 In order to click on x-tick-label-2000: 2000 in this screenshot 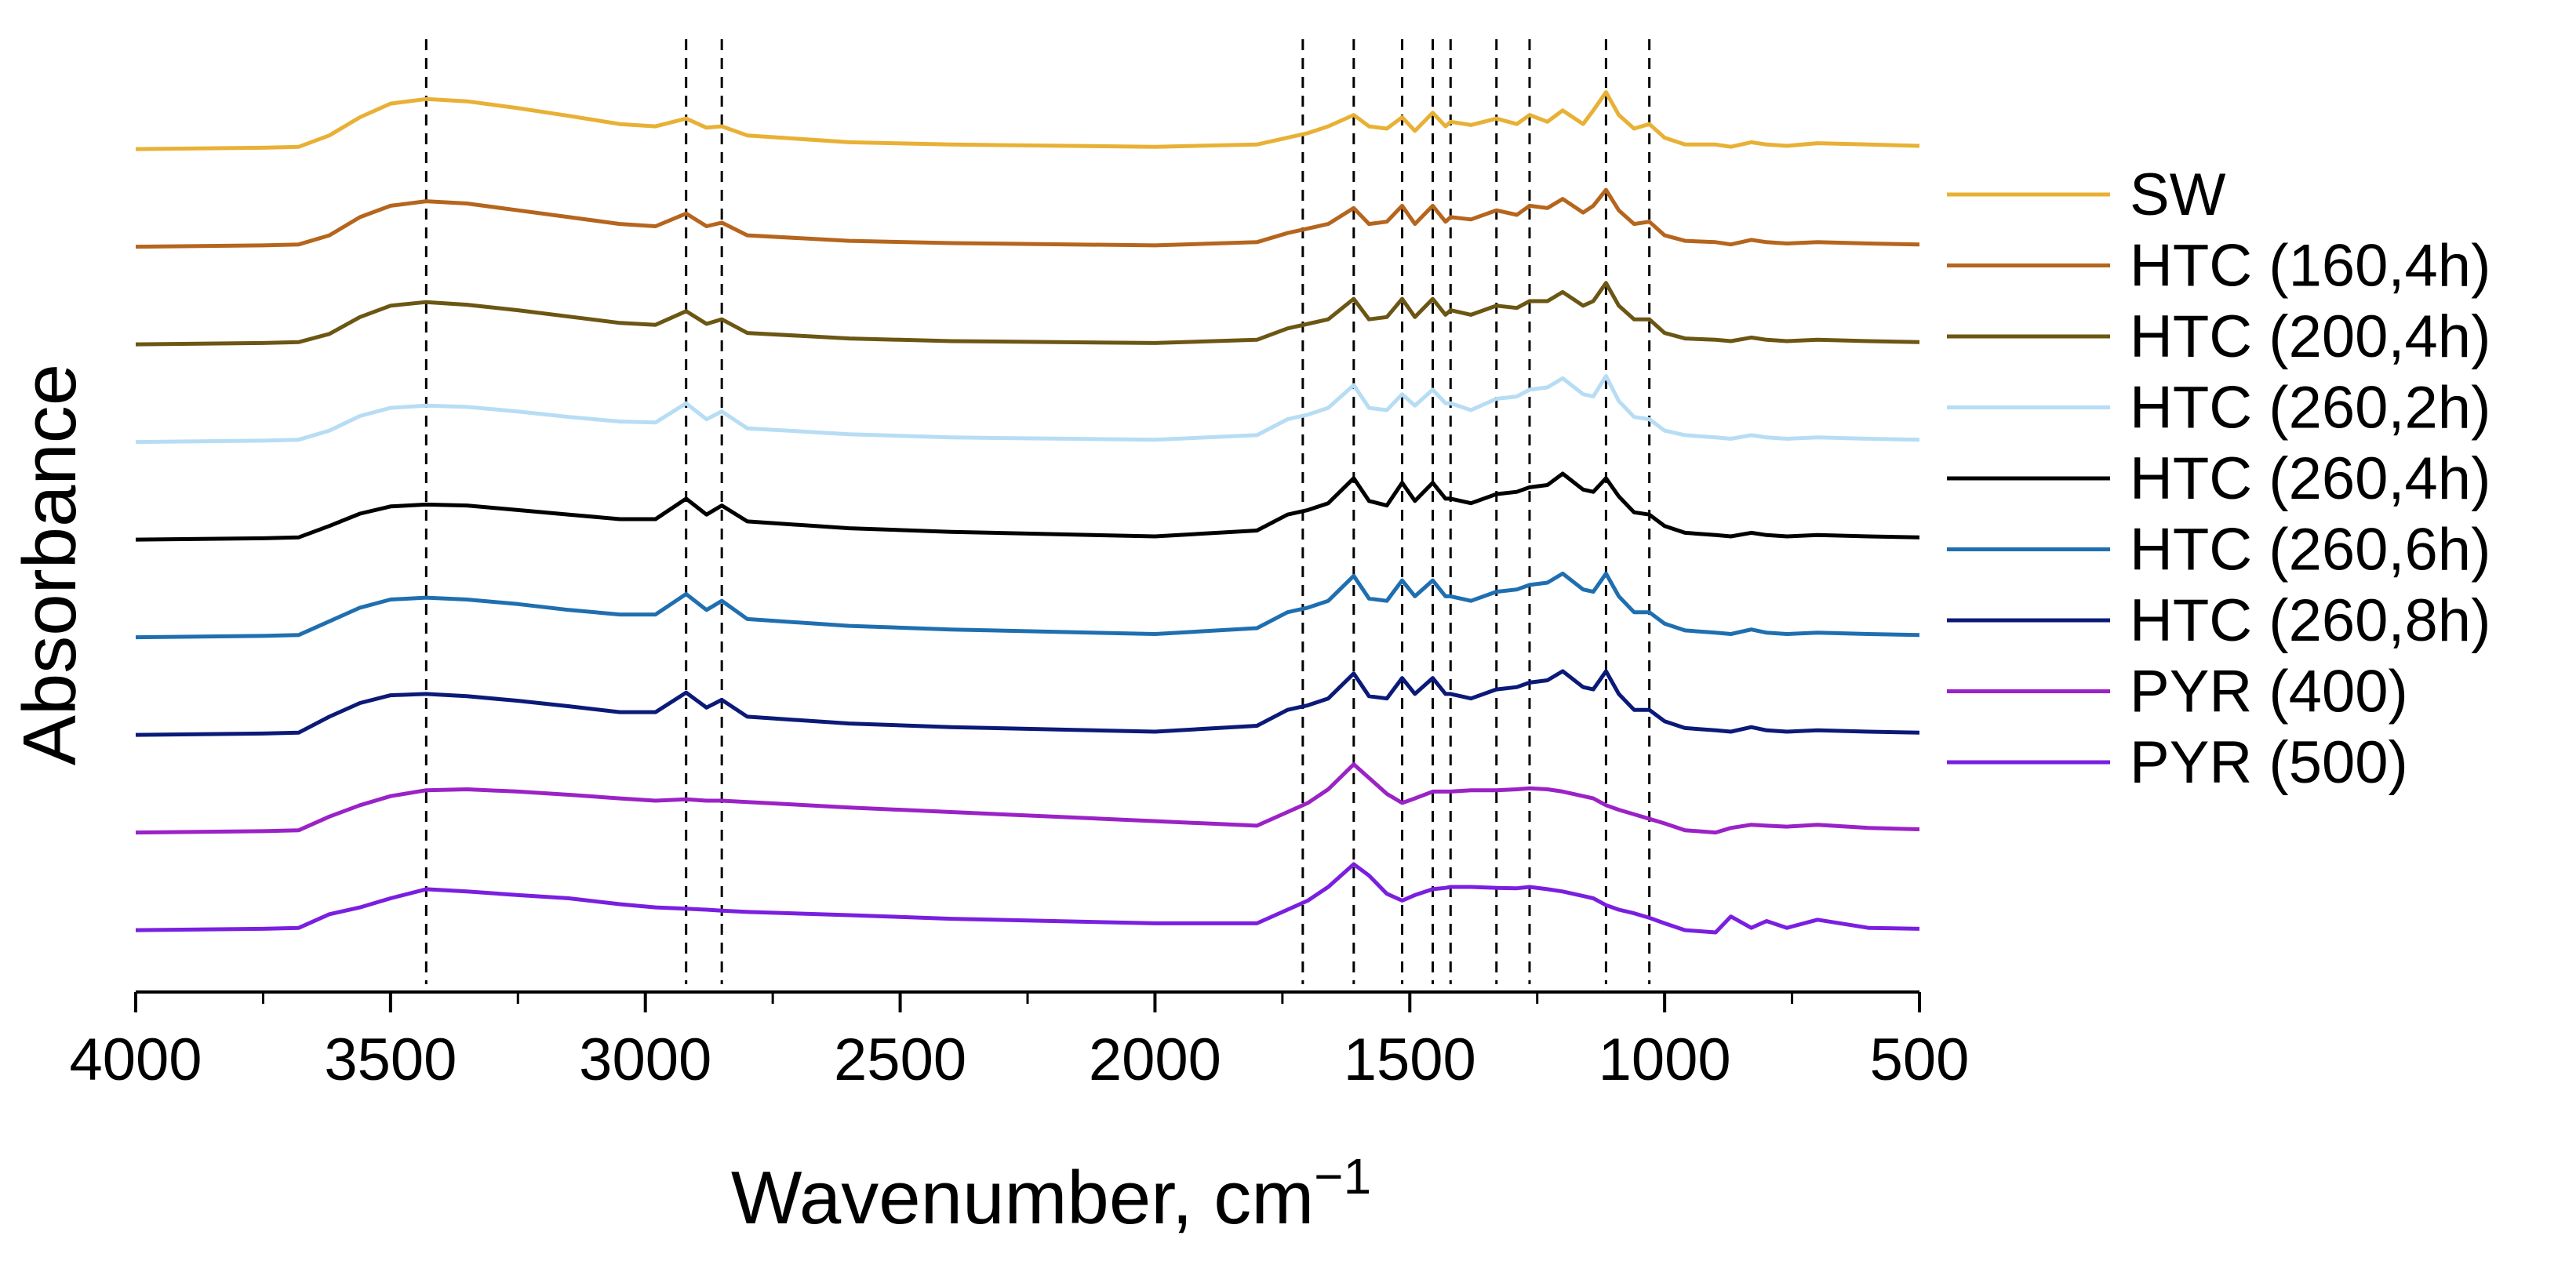, I will do `click(1155, 1060)`.